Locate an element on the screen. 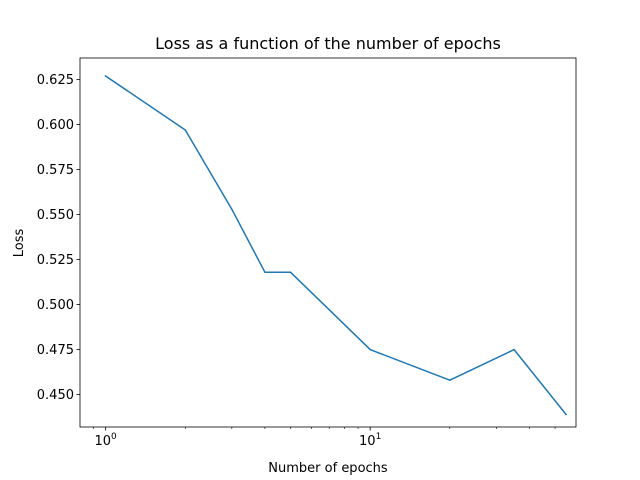 Image resolution: width=640 pixels, height=480 pixels. x-tick-label: 10⁰ is located at coordinates (105, 440).